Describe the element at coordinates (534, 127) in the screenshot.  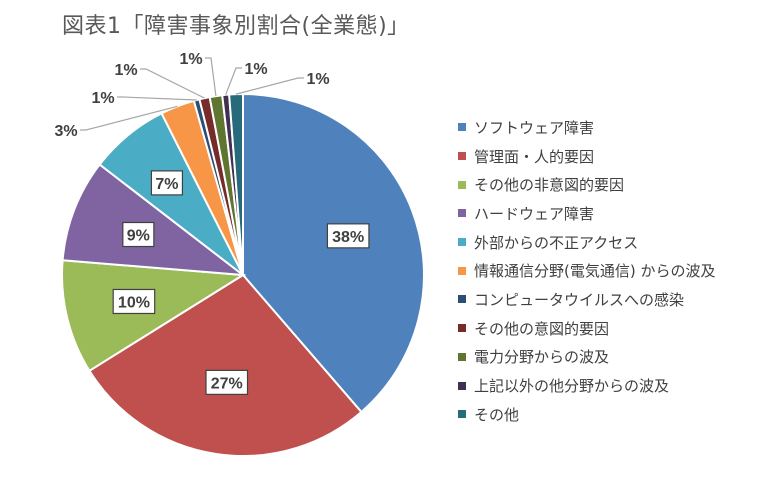
I see `legend-label: ソフトウェア障害` at that location.